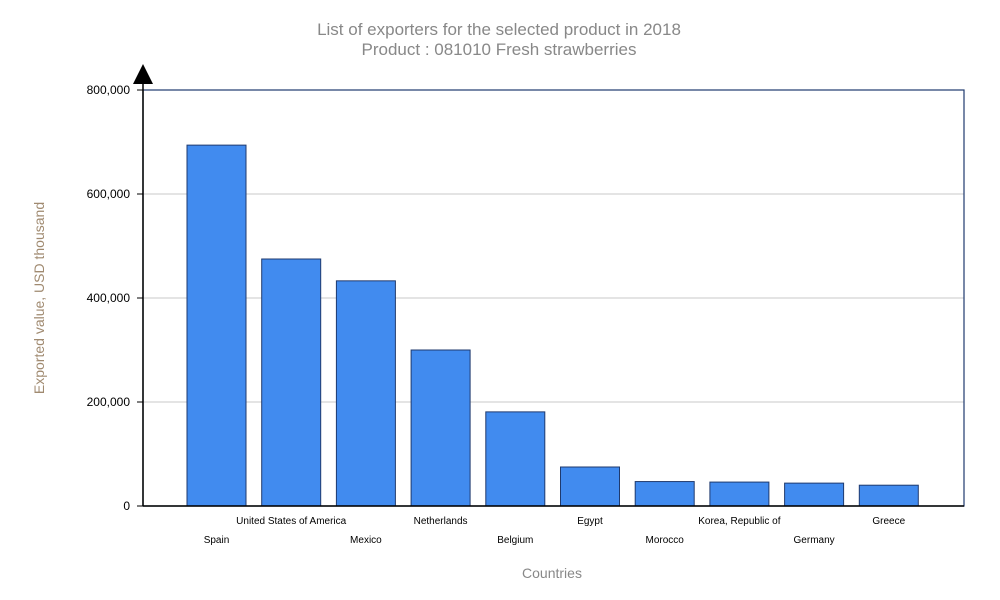 The width and height of the screenshot is (1000, 600). I want to click on x-axis-label: Countries, so click(552, 573).